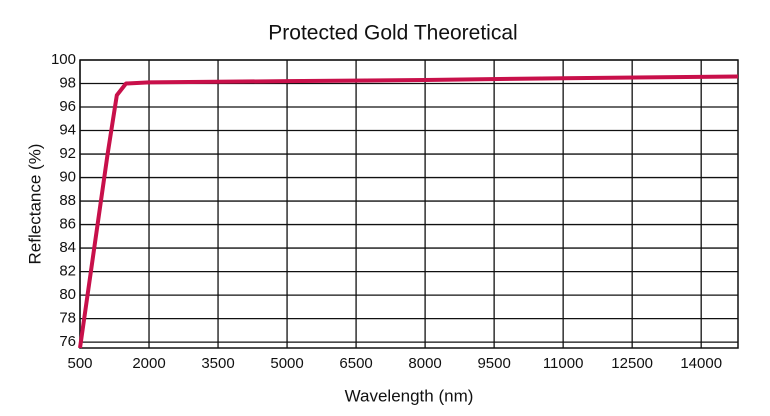 The height and width of the screenshot is (416, 770). What do you see at coordinates (67, 200) in the screenshot?
I see `y-tick-label: 88` at bounding box center [67, 200].